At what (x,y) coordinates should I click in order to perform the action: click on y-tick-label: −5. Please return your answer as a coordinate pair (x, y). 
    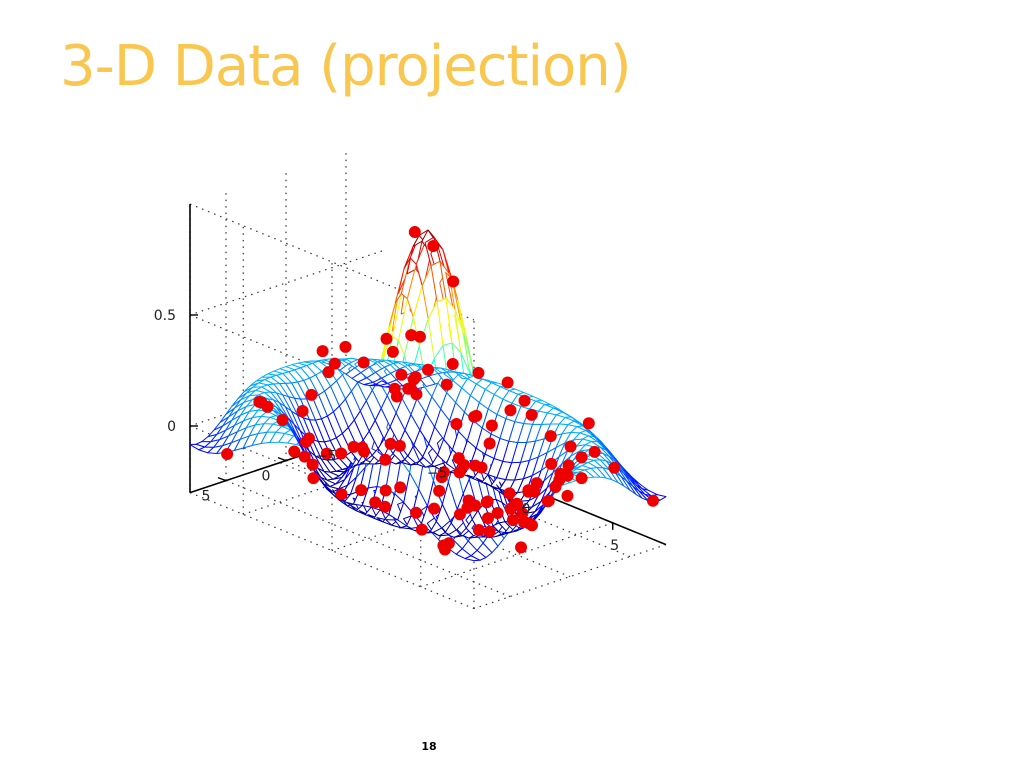
    Looking at the image, I should click on (326, 457).